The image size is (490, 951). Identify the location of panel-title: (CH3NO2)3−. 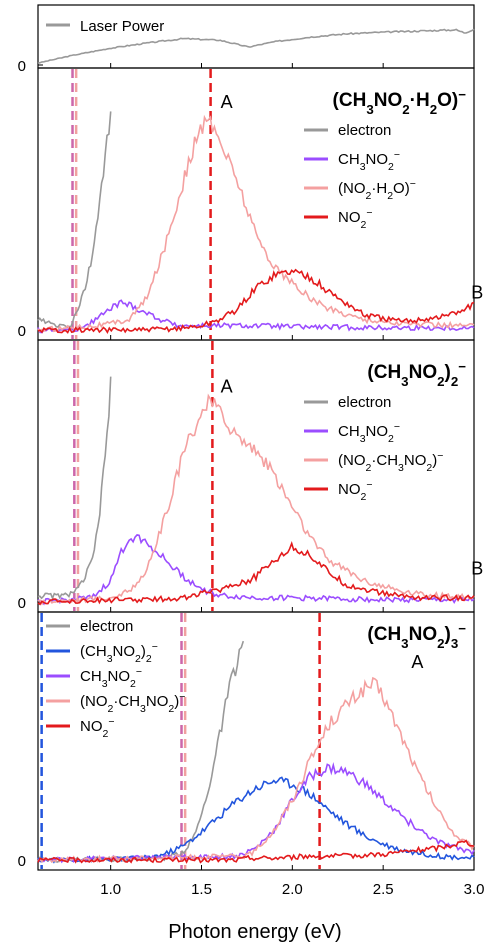
(416, 636).